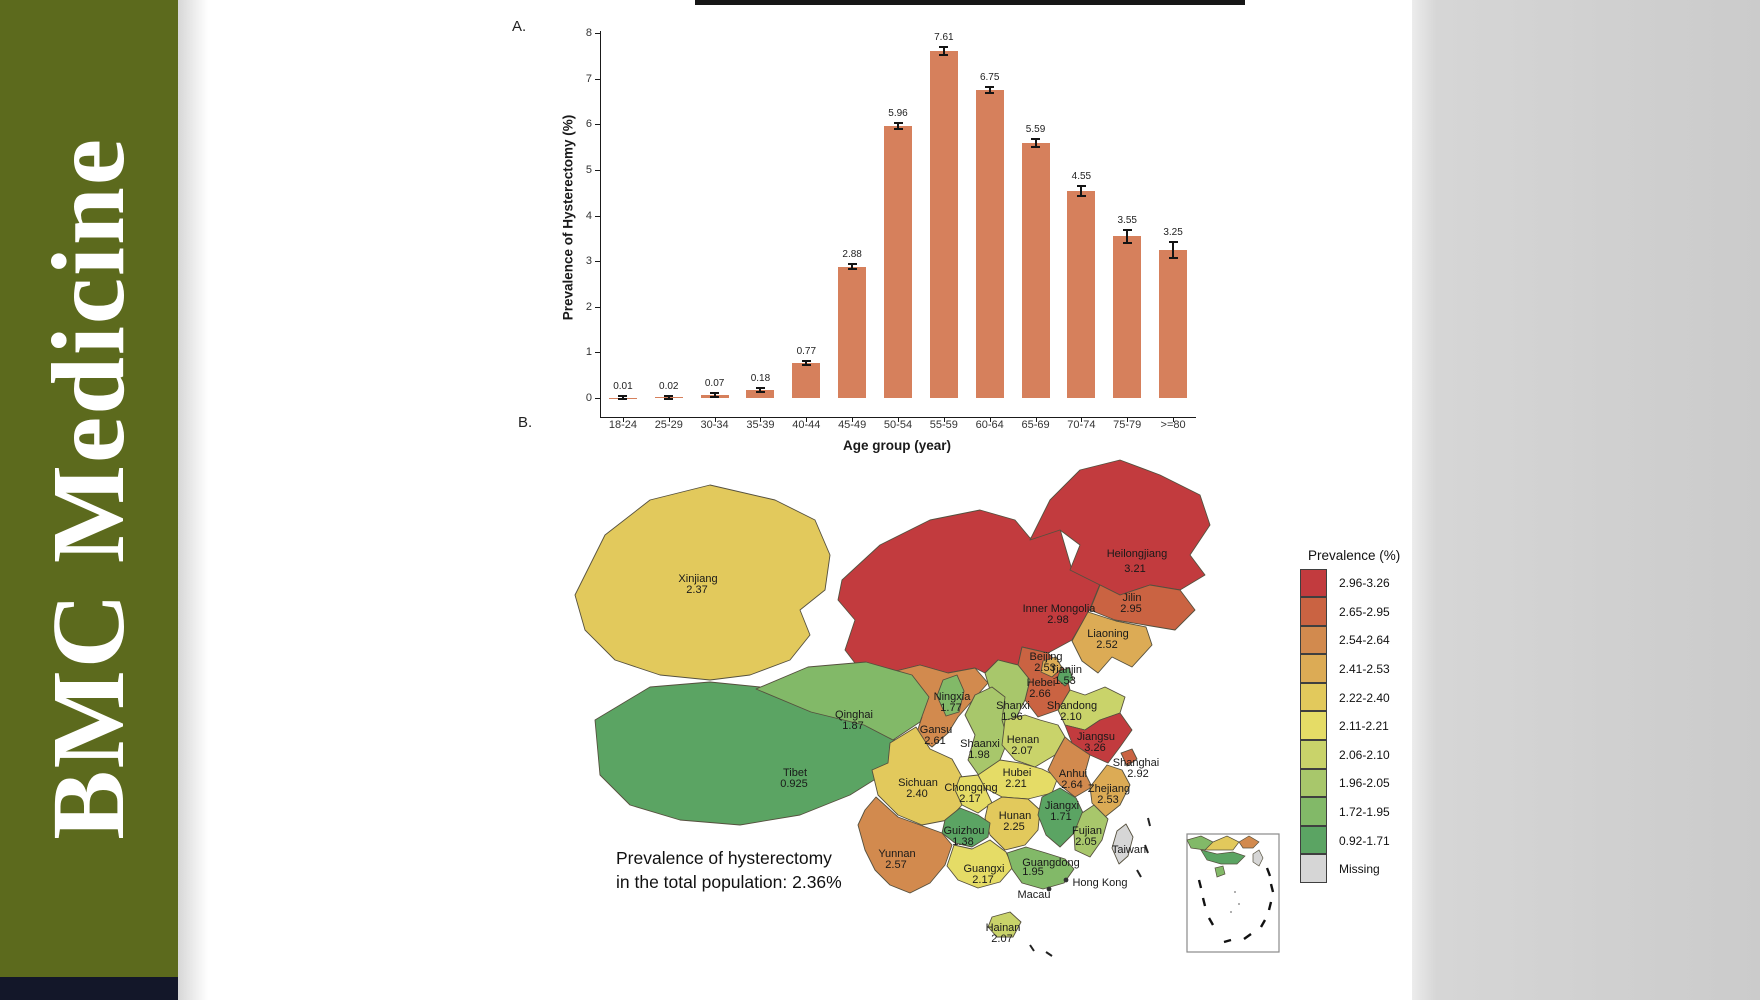 The height and width of the screenshot is (1000, 1760). Describe the element at coordinates (760, 425) in the screenshot. I see `x-tick-label: 35-39` at that location.